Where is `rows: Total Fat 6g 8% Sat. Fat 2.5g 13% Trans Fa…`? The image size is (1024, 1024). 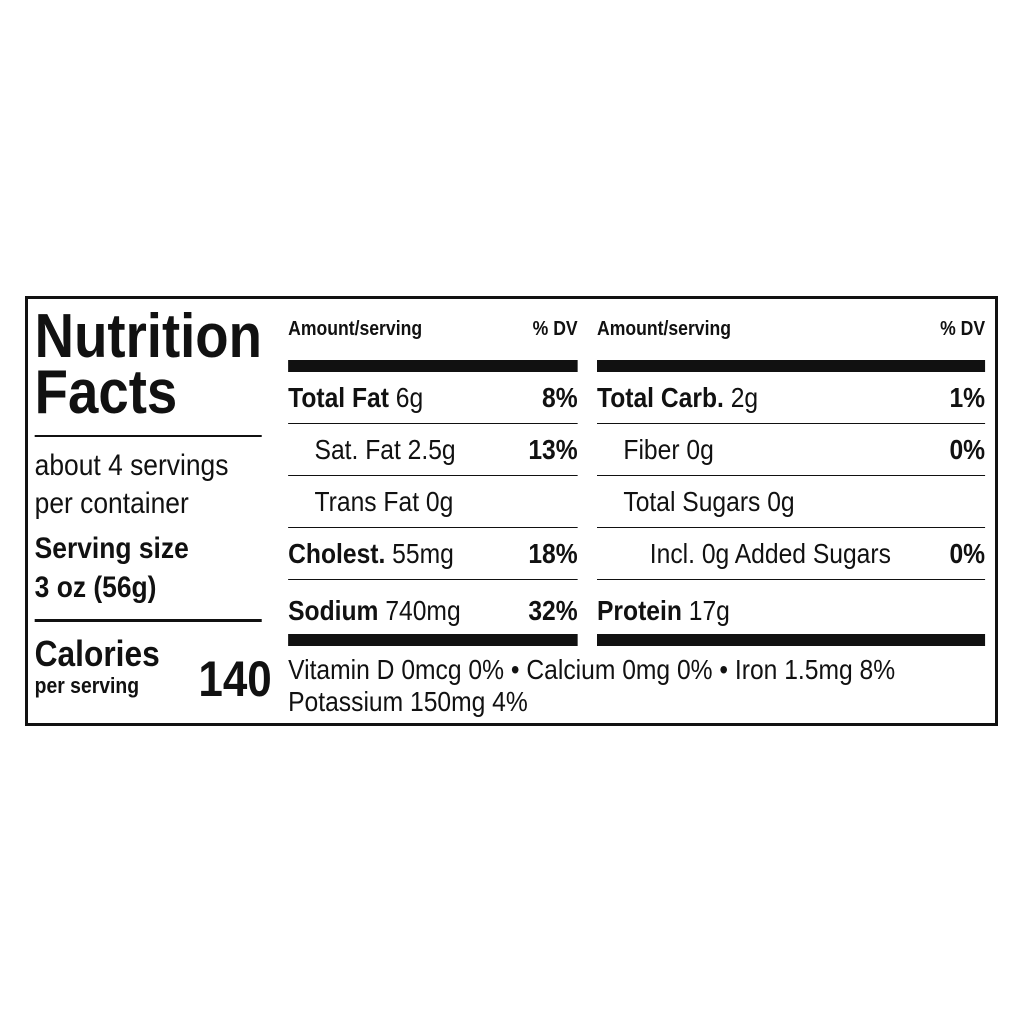
rows: Total Fat 6g 8% Sat. Fat 2.5g 13% Trans Fa… is located at coordinates (433, 507).